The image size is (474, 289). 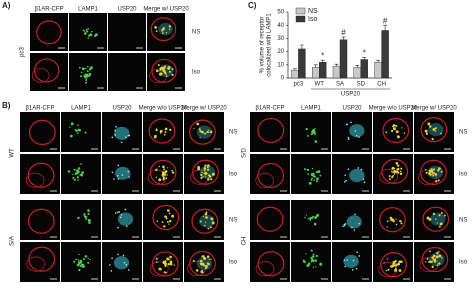 What do you see at coordinates (6, 5) in the screenshot?
I see `panel-label: A)` at bounding box center [6, 5].